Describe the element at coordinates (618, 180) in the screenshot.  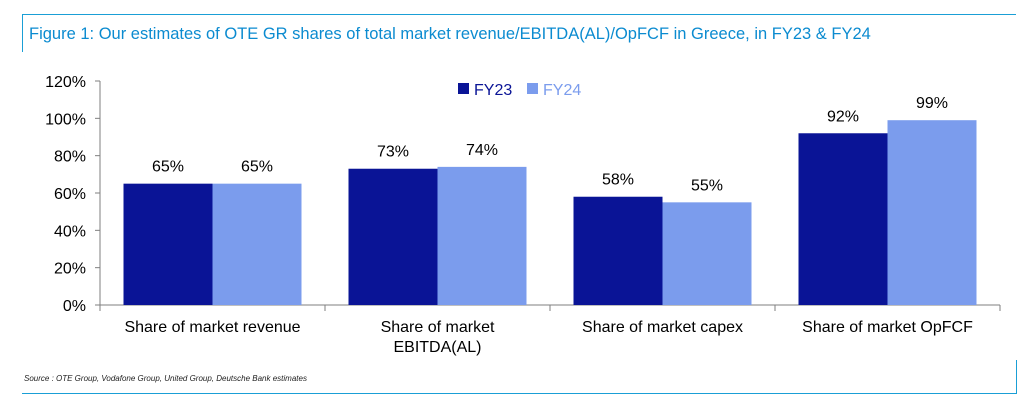
I see `data-label: 58%` at that location.